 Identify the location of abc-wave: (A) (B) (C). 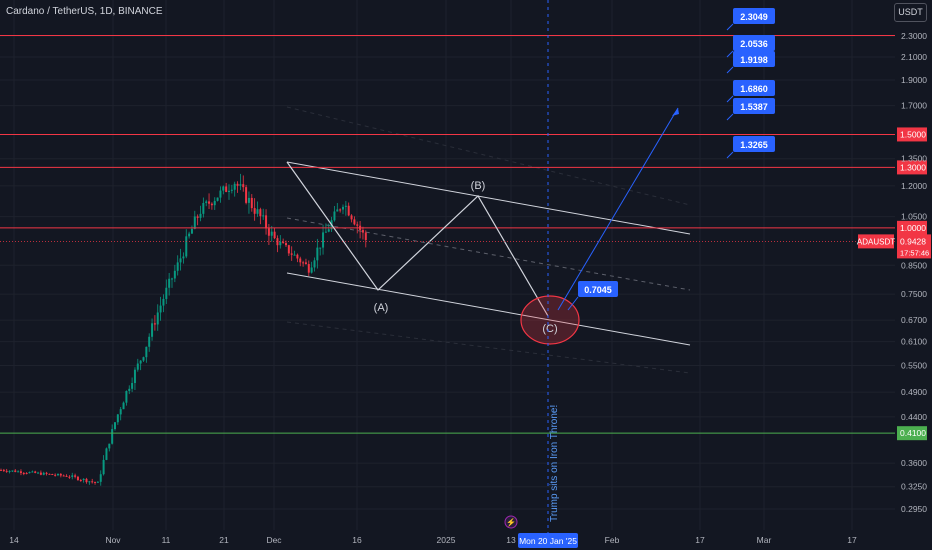
(433, 253).